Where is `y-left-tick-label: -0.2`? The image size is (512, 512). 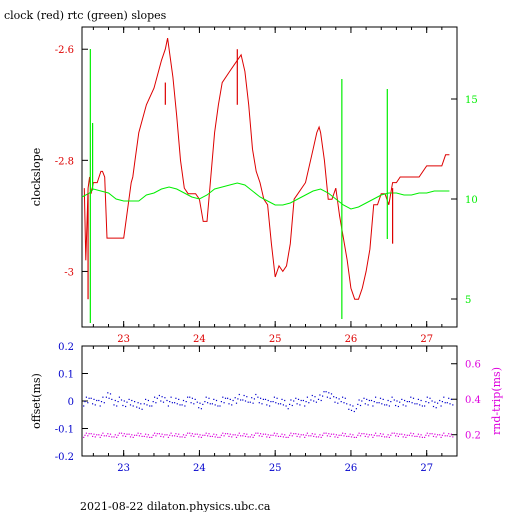
y-left-tick-label: -0.2 is located at coordinates (64, 457).